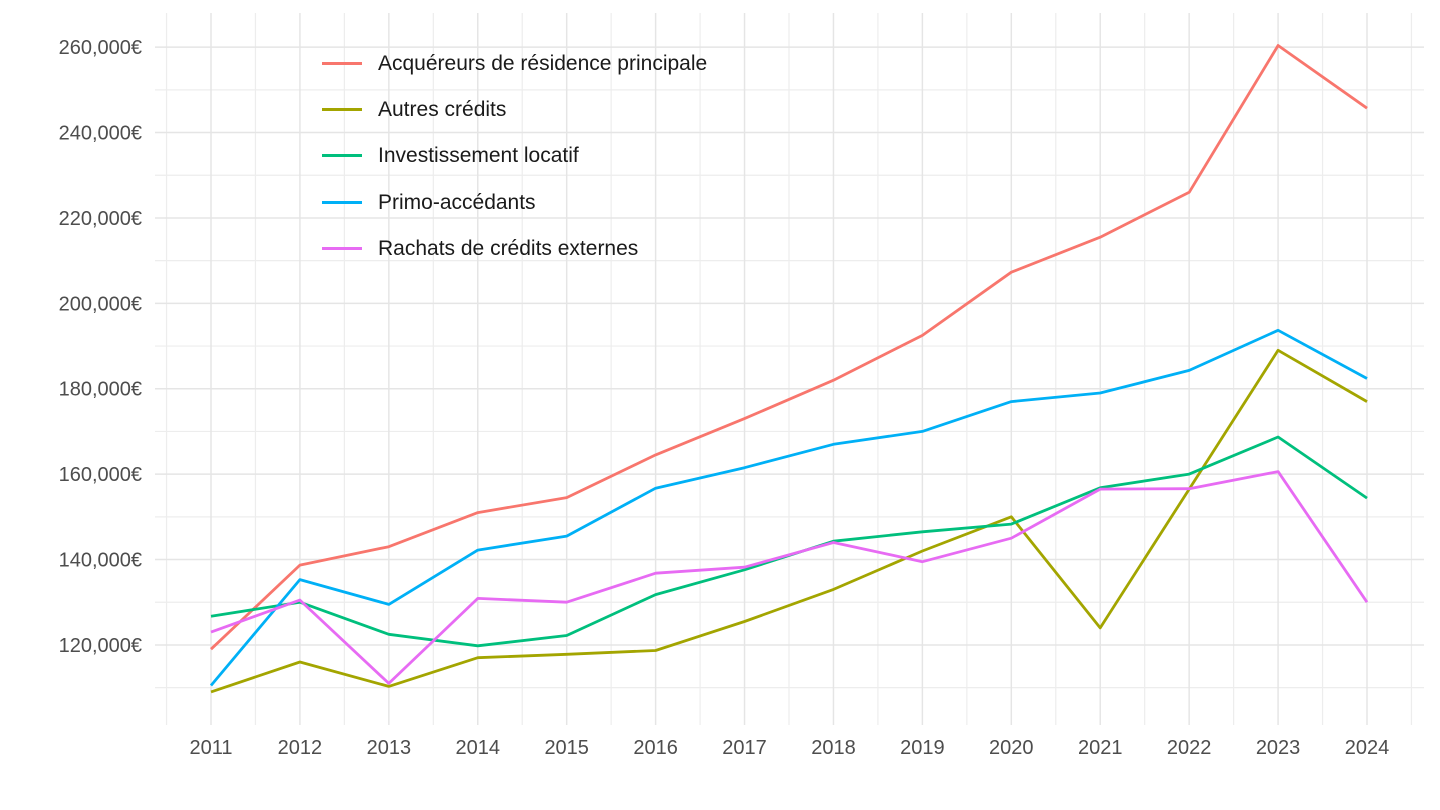 The image size is (1440, 810). I want to click on x-tick-label: 2023, so click(1278, 748).